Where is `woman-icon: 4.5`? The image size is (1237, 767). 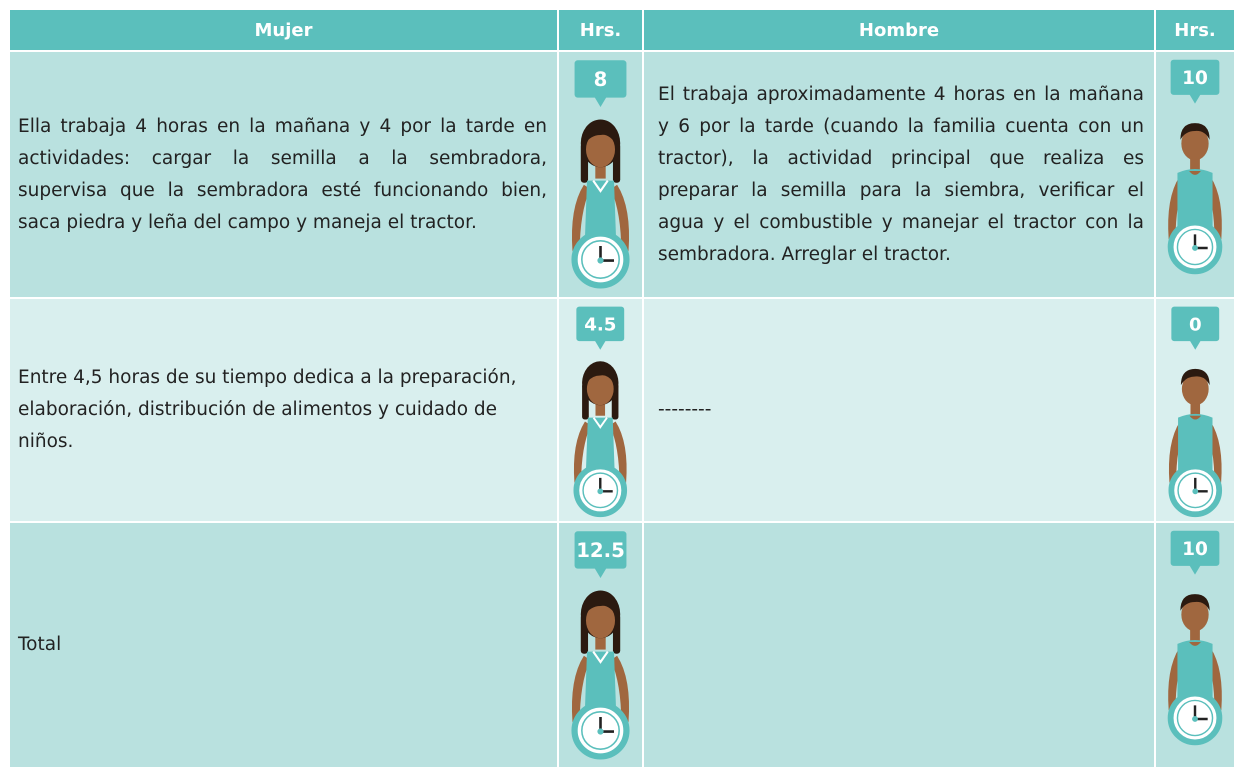 woman-icon: 4.5 is located at coordinates (600, 412).